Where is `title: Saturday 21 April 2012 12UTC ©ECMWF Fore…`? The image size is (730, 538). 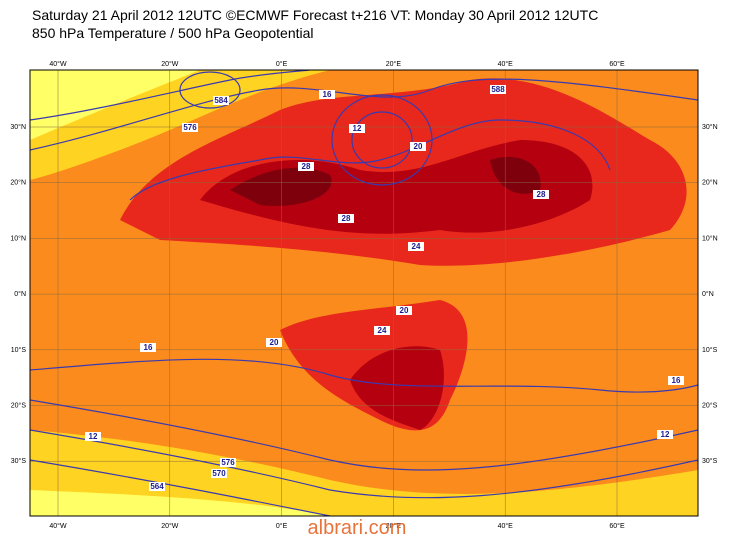 title: Saturday 21 April 2012 12UTC ©ECMWF Fore… is located at coordinates (315, 15).